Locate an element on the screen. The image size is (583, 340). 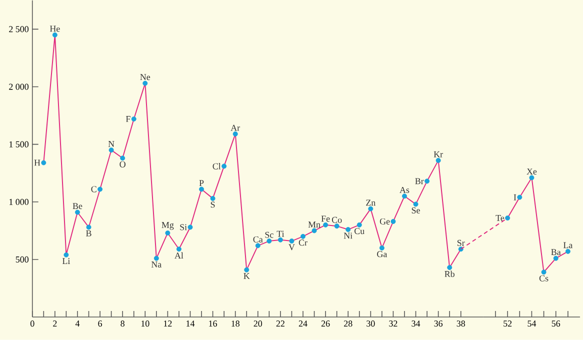
annotation: Kr is located at coordinates (438, 154).